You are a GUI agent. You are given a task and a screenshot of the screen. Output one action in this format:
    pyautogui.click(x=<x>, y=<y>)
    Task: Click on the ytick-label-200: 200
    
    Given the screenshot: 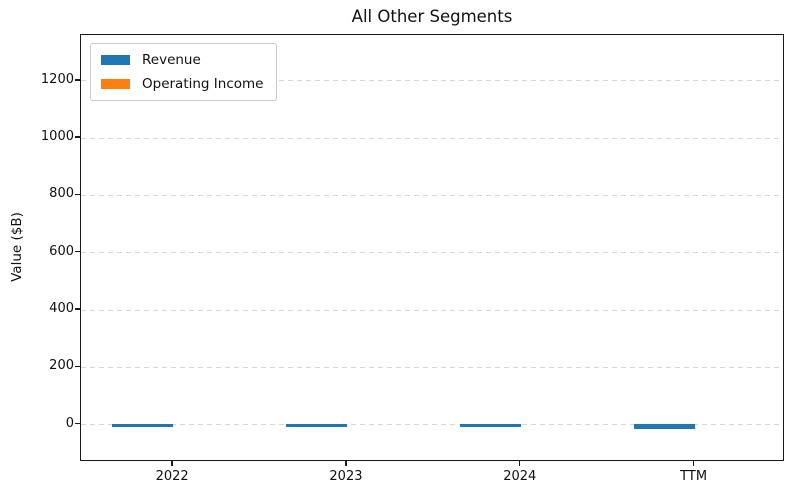 What is the action you would take?
    pyautogui.click(x=61, y=366)
    